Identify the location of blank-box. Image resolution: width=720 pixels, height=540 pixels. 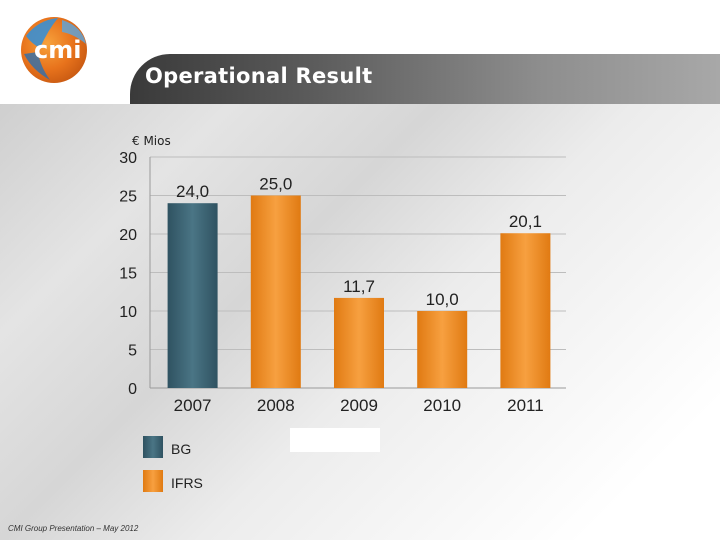
(335, 440).